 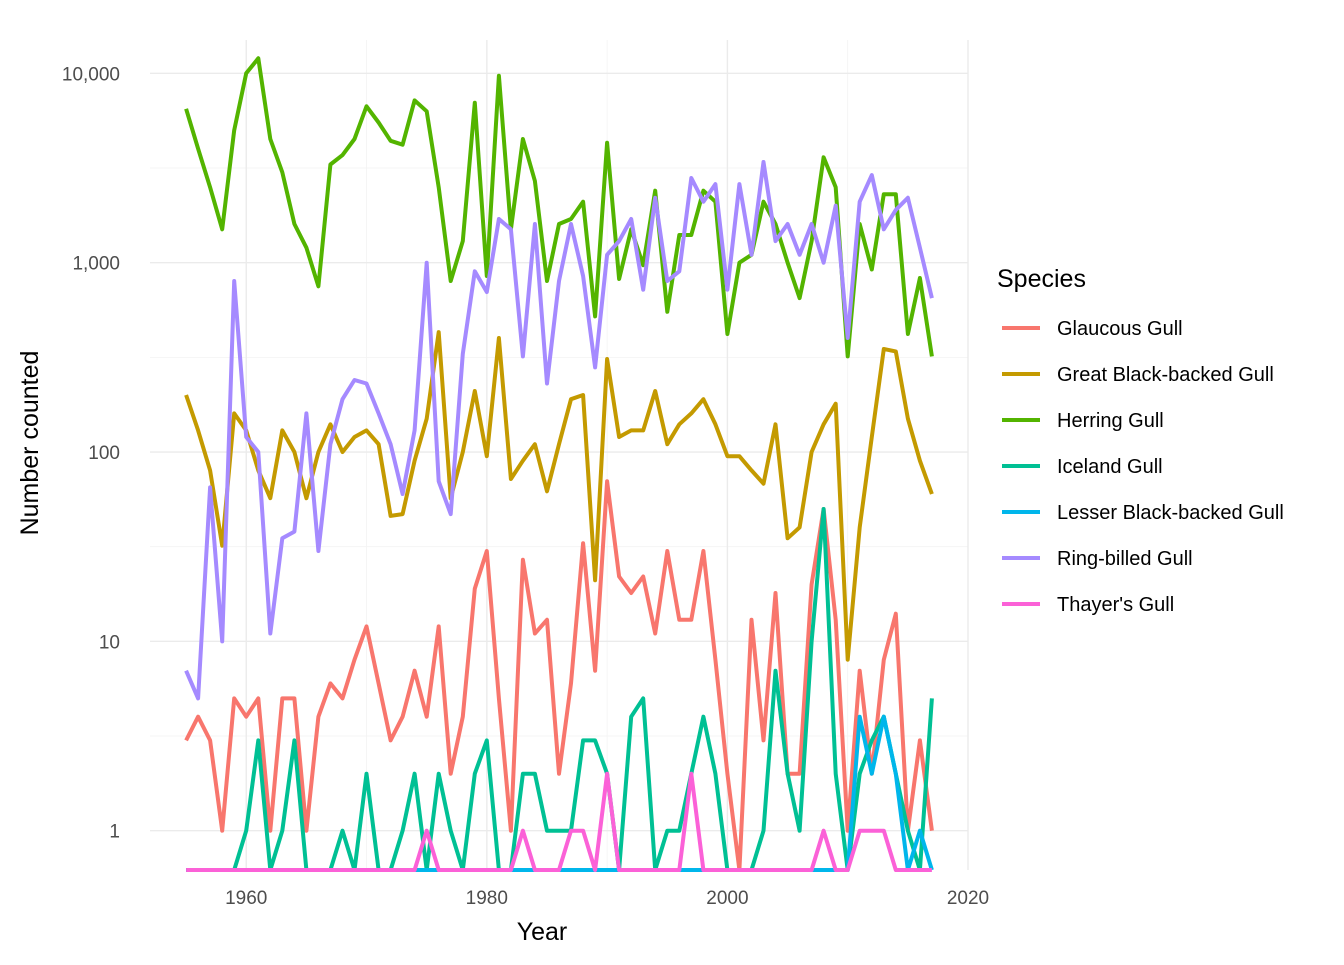 I want to click on y-axis: 1 10 100 1,000 10,000, so click(x=91, y=453).